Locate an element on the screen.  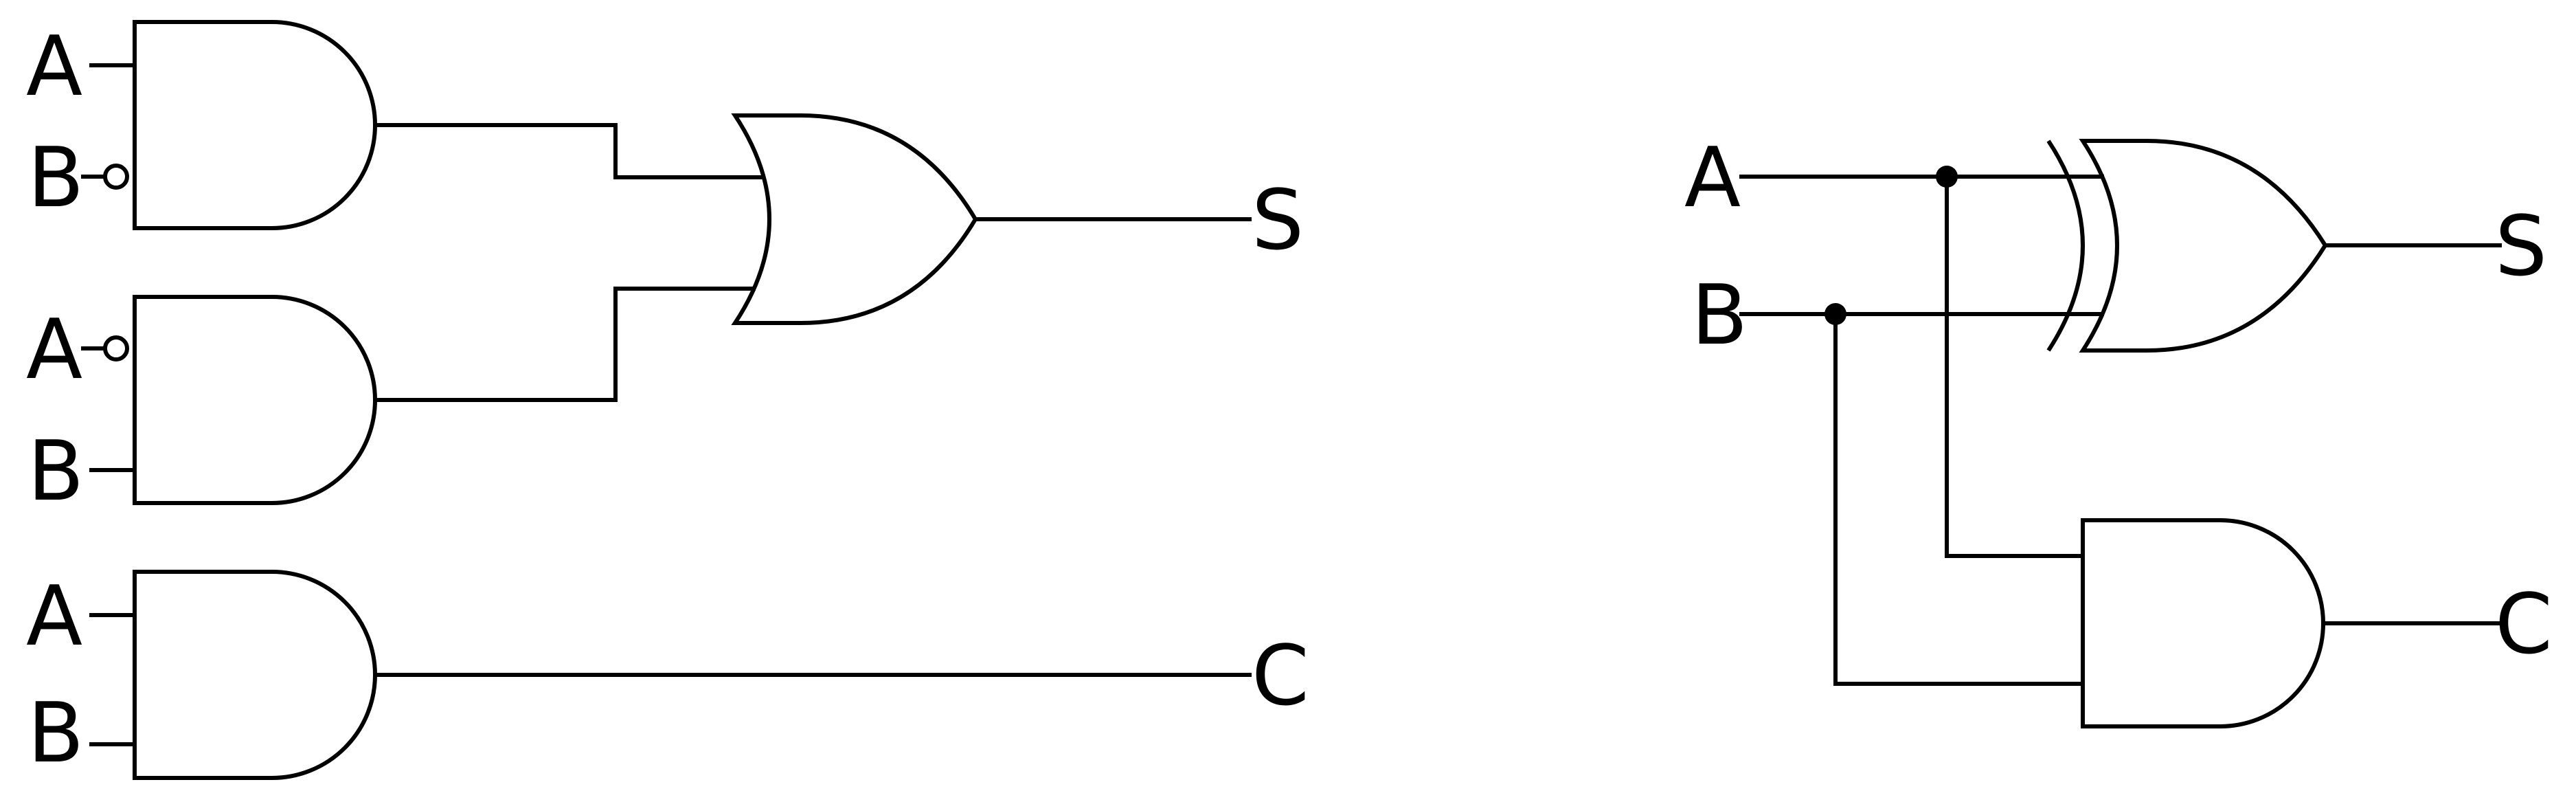
g1-label-b: B is located at coordinates (55, 178).